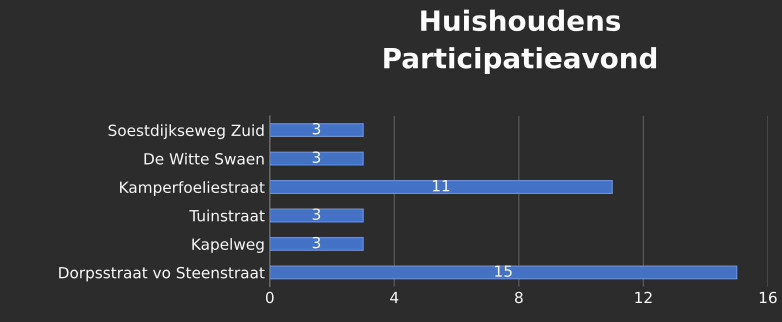 The width and height of the screenshot is (782, 322). What do you see at coordinates (192, 188) in the screenshot?
I see `y-tick-label: Kamperfoeliestraat` at bounding box center [192, 188].